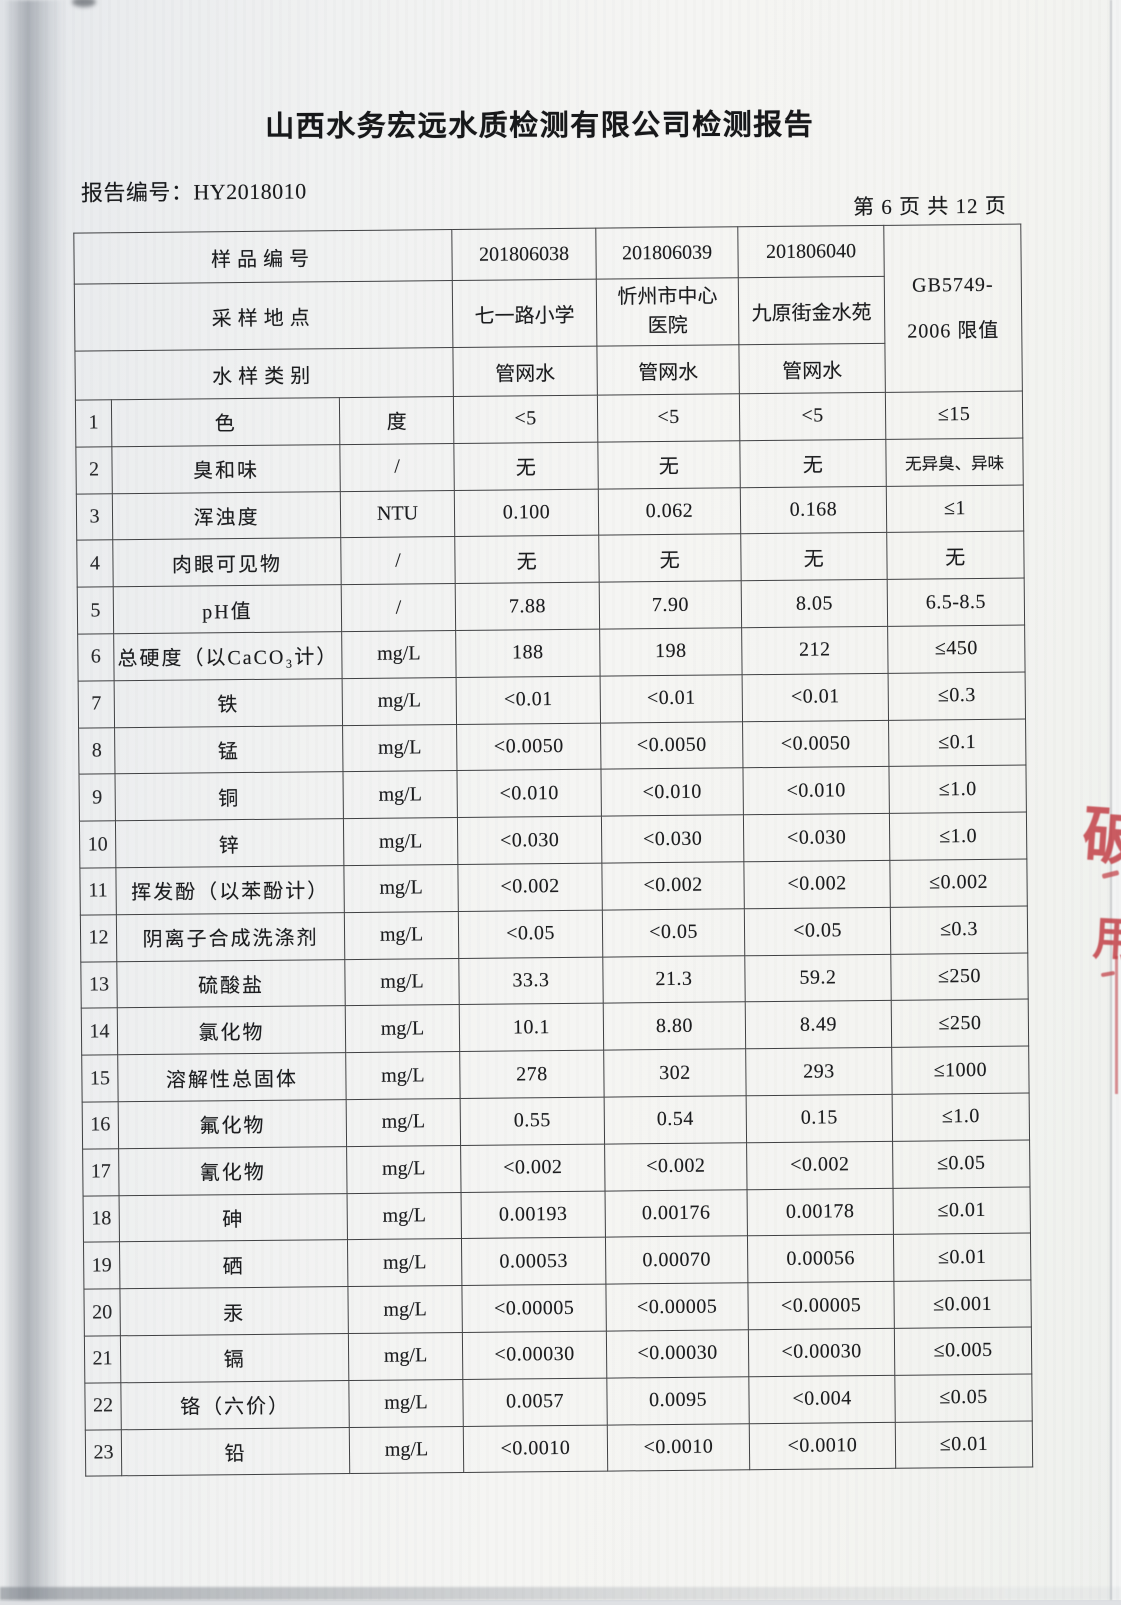 Image resolution: width=1121 pixels, height=1605 pixels. What do you see at coordinates (822, 1399) in the screenshot?
I see `value-cell: <0.004` at bounding box center [822, 1399].